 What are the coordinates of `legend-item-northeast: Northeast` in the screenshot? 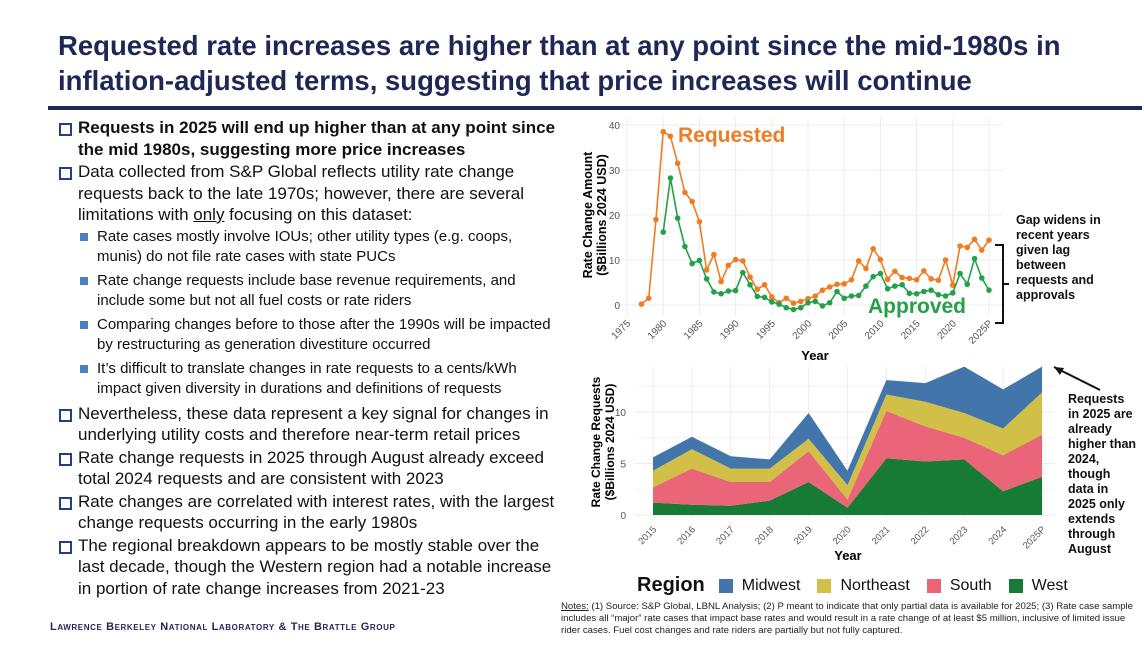 It's located at (863, 586).